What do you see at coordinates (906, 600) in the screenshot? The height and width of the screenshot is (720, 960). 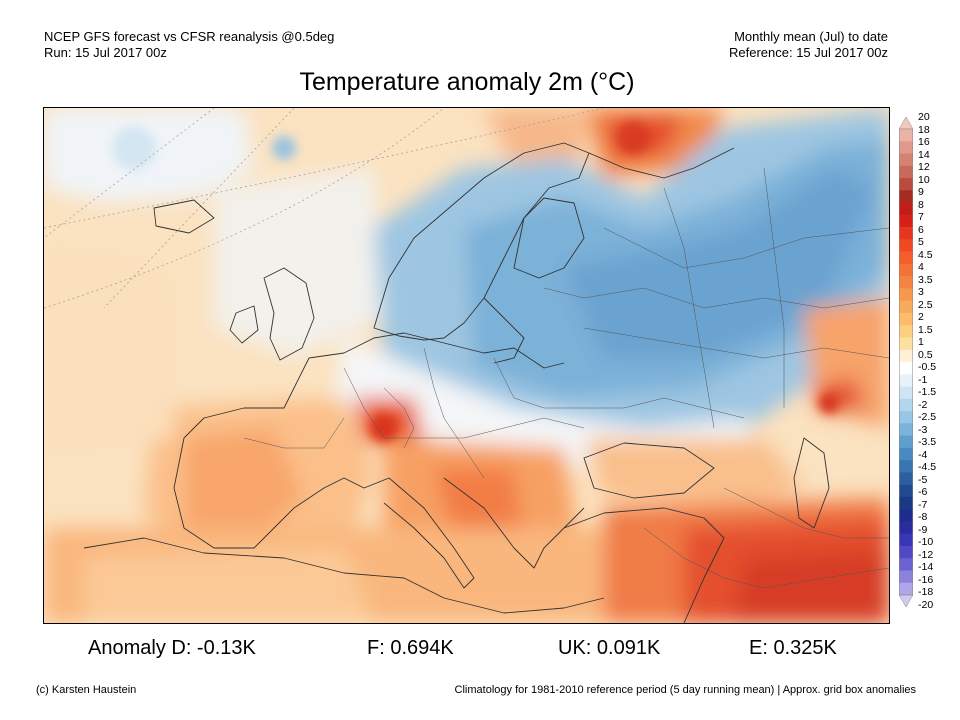 I see `colorbar-cap-bottom` at bounding box center [906, 600].